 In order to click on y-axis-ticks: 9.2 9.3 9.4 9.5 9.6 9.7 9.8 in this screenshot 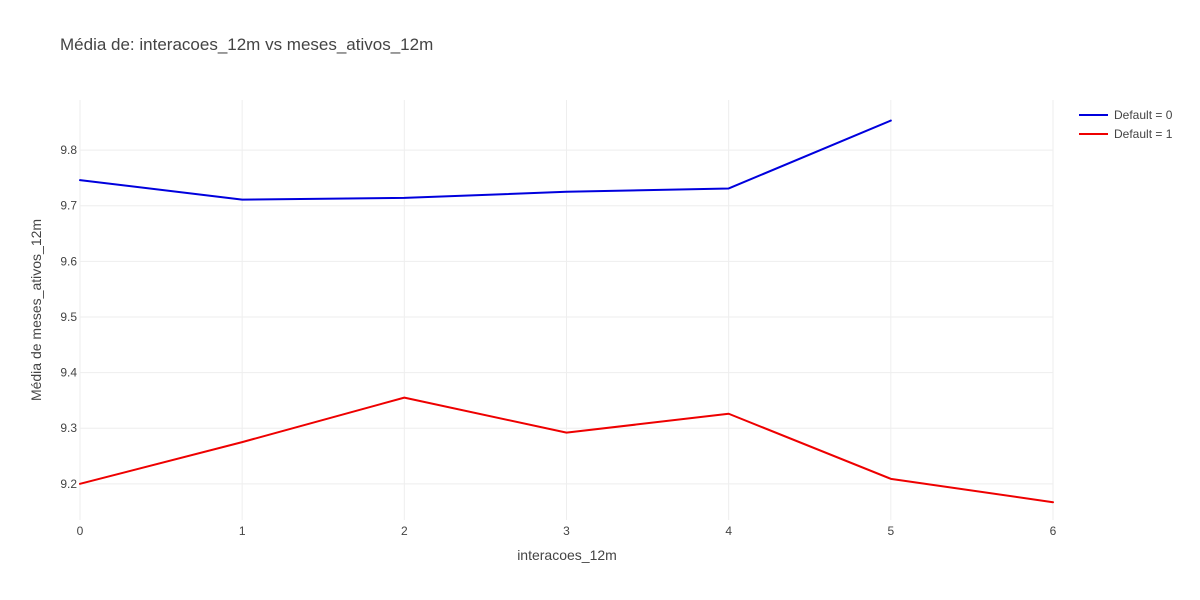, I will do `click(68, 317)`.